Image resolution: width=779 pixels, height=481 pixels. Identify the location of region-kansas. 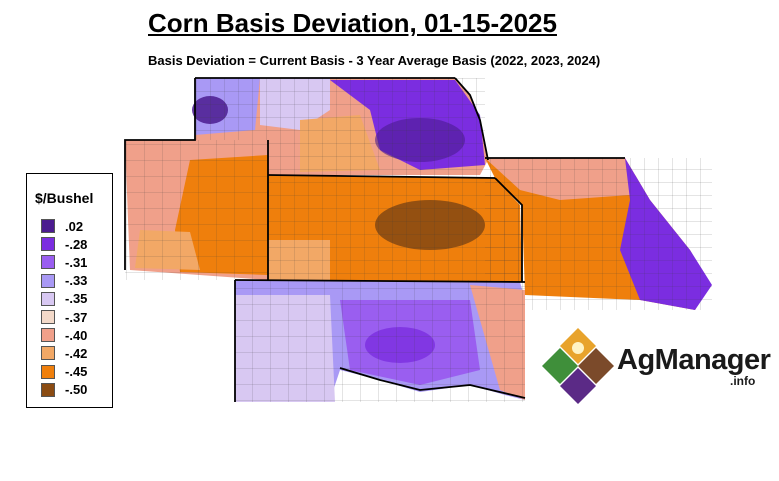
(395, 228).